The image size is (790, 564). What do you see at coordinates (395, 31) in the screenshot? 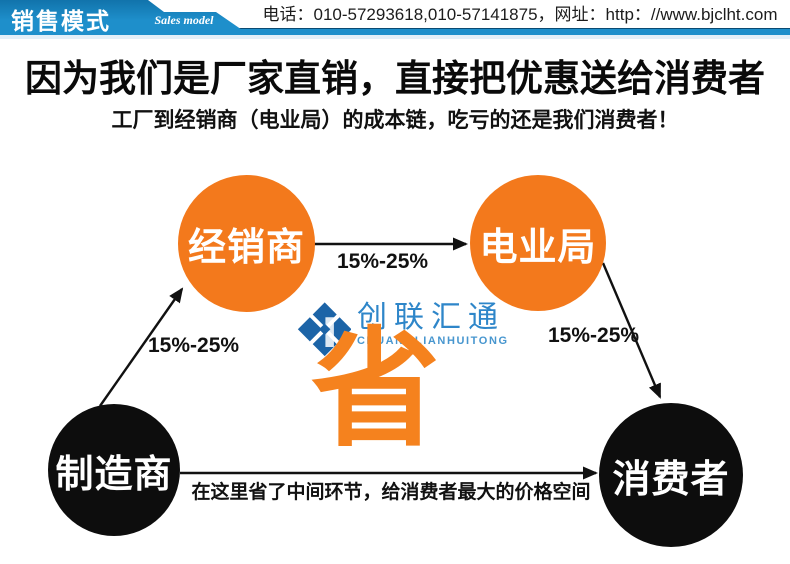
I see `header-divider-bar` at bounding box center [395, 31].